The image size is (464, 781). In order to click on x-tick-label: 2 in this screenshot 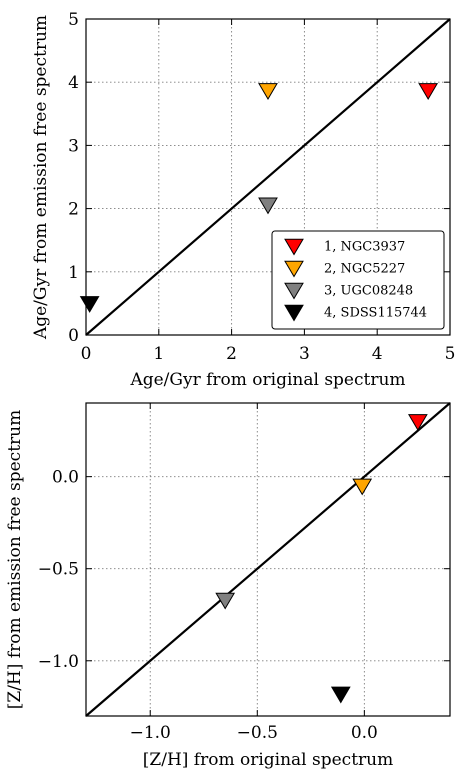, I will do `click(231, 354)`.